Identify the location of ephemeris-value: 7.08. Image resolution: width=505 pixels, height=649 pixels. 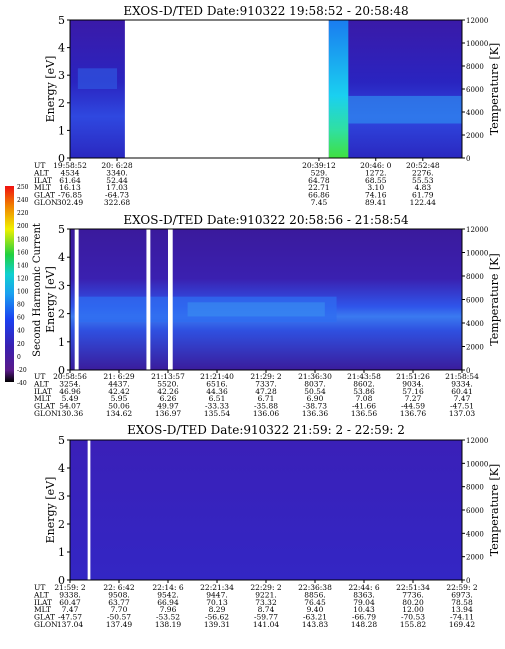
(364, 398).